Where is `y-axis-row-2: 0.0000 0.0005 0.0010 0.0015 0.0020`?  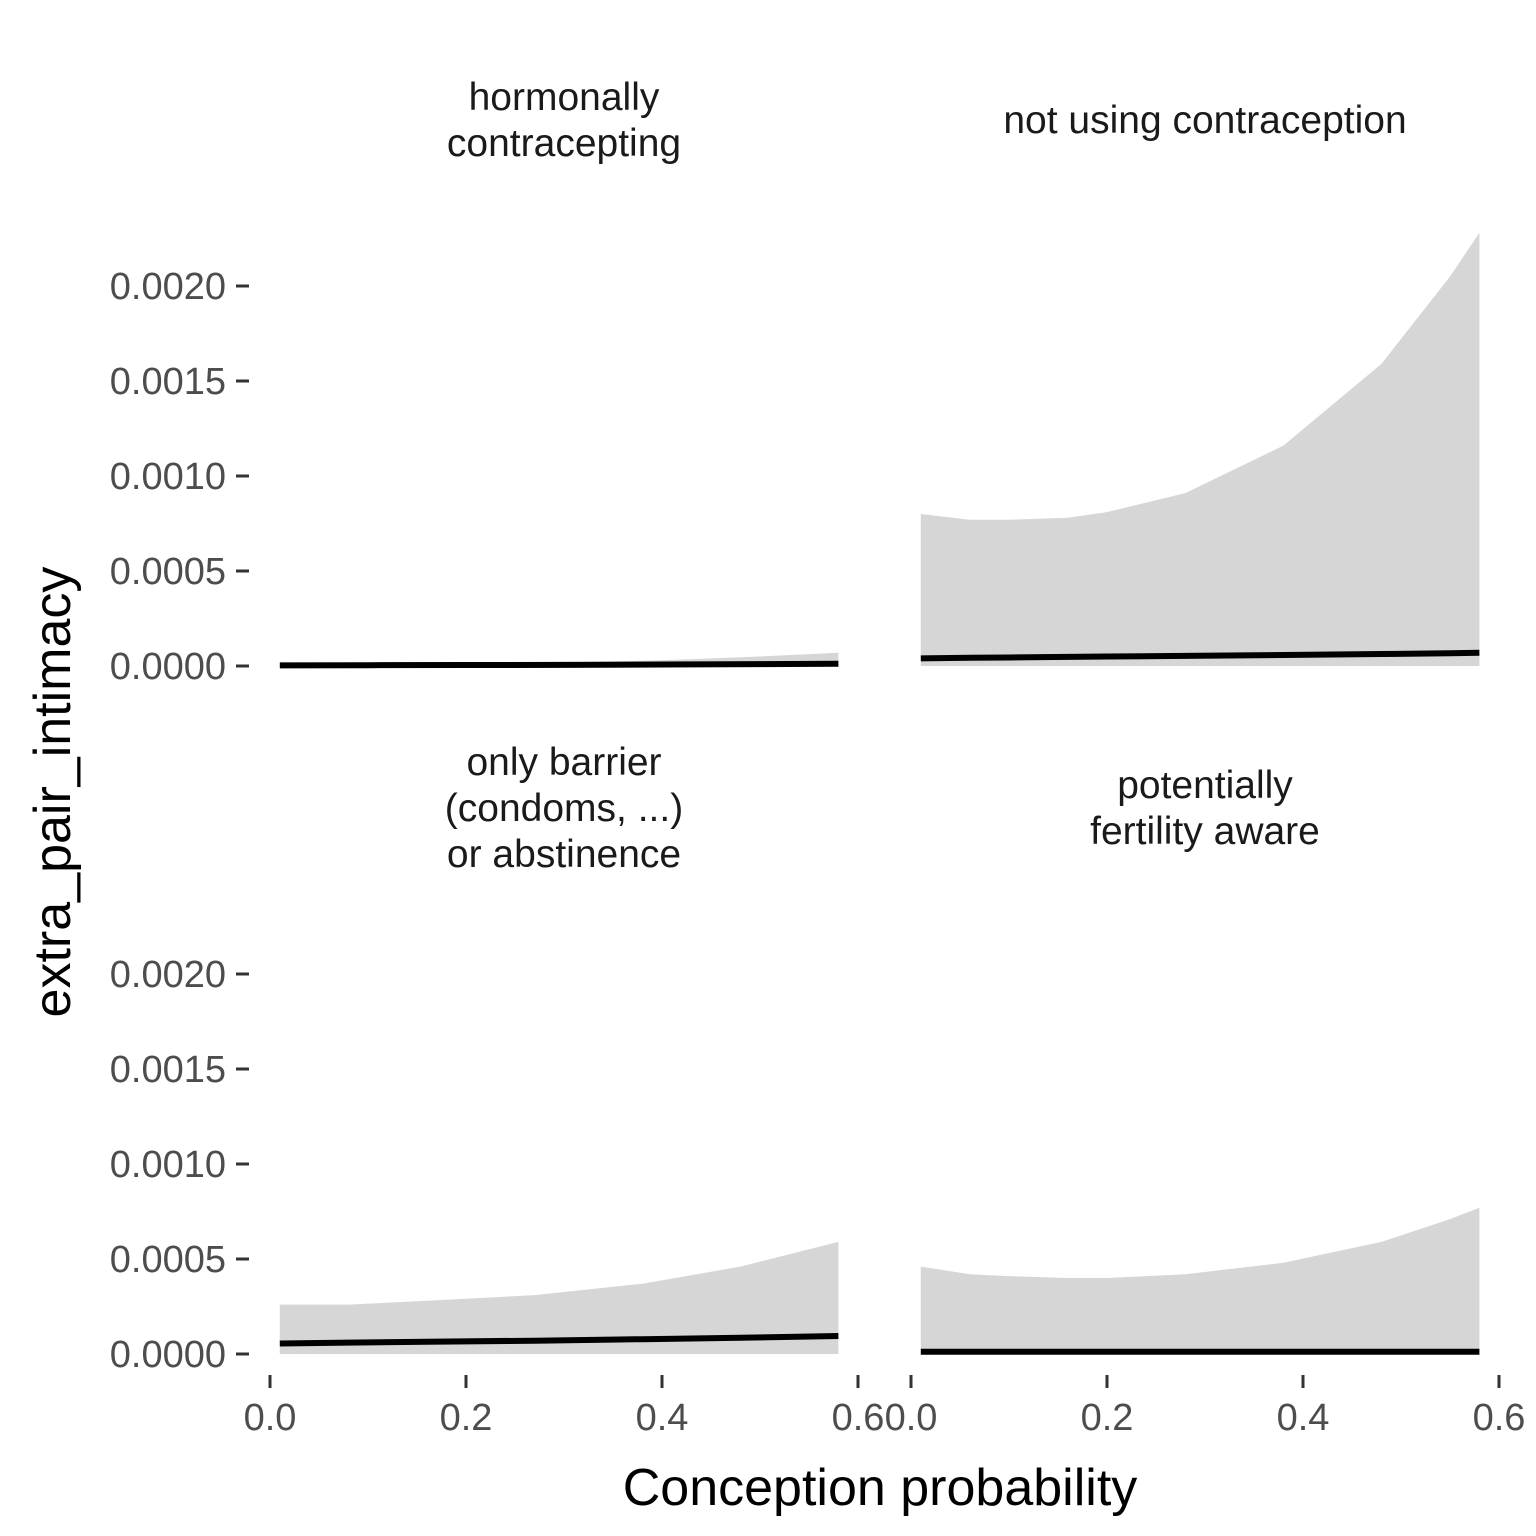 y-axis-row-2: 0.0000 0.0005 0.0010 0.0015 0.0020 is located at coordinates (179, 1165).